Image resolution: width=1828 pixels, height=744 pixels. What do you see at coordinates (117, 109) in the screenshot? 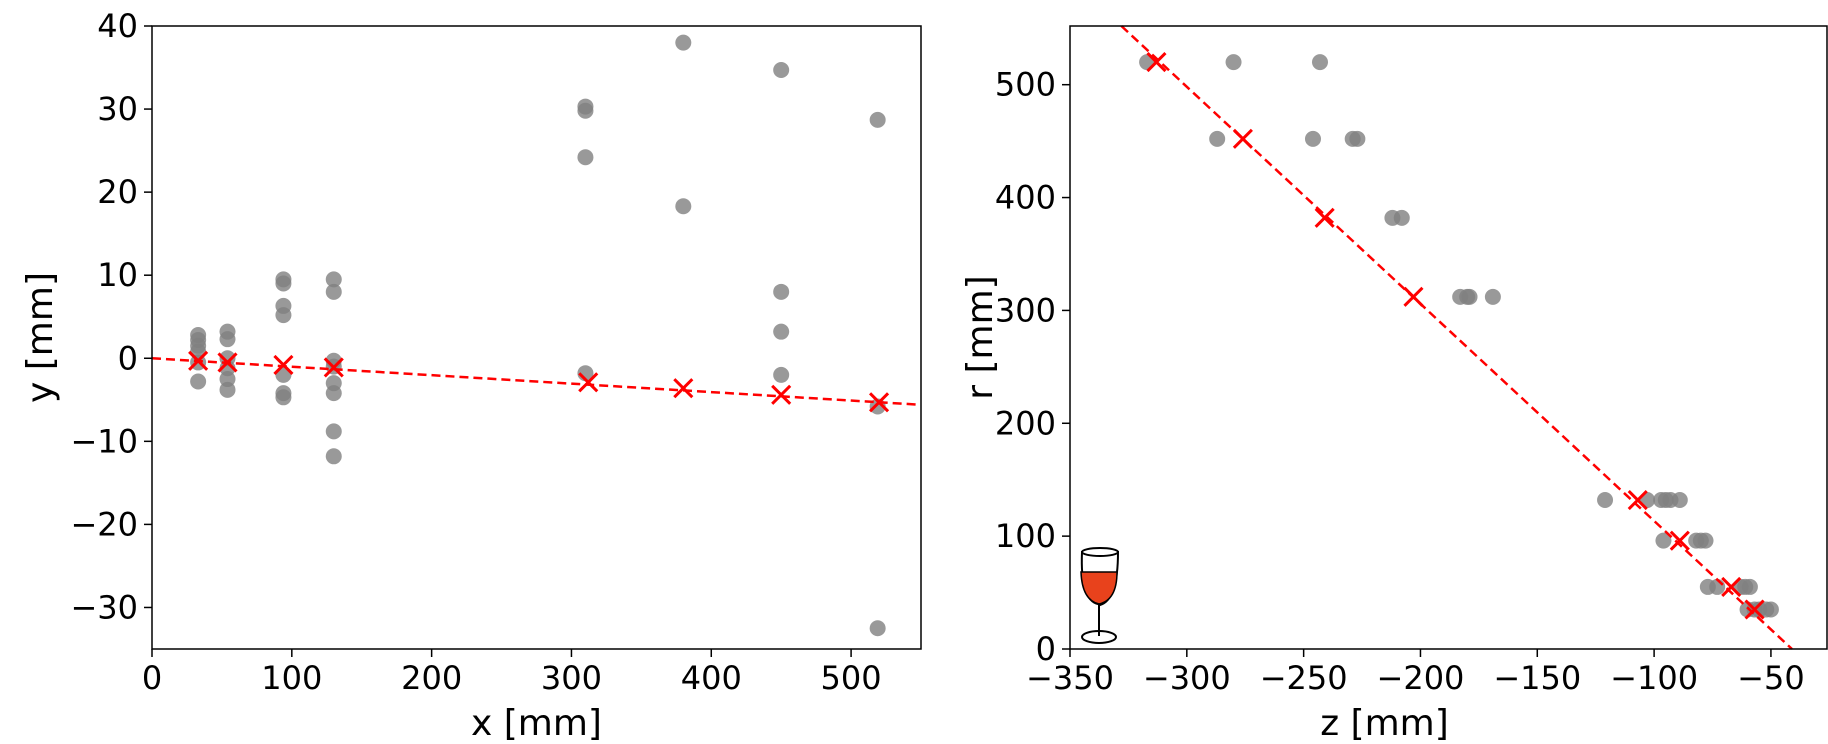
I see `y-tick-label: 30` at bounding box center [117, 109].